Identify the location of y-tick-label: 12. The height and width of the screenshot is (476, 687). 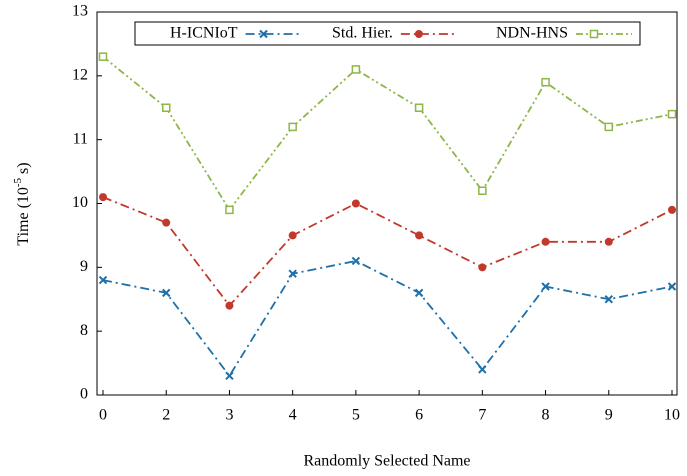
(80, 75).